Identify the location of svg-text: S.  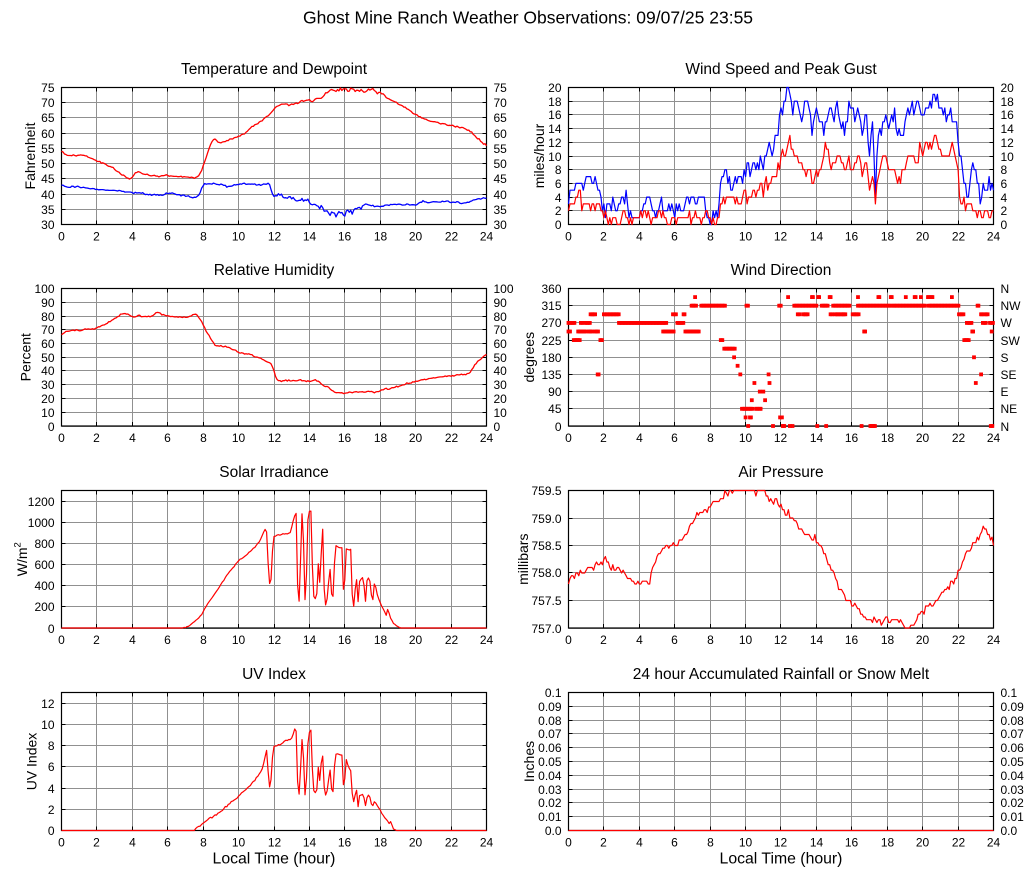
(1005, 358).